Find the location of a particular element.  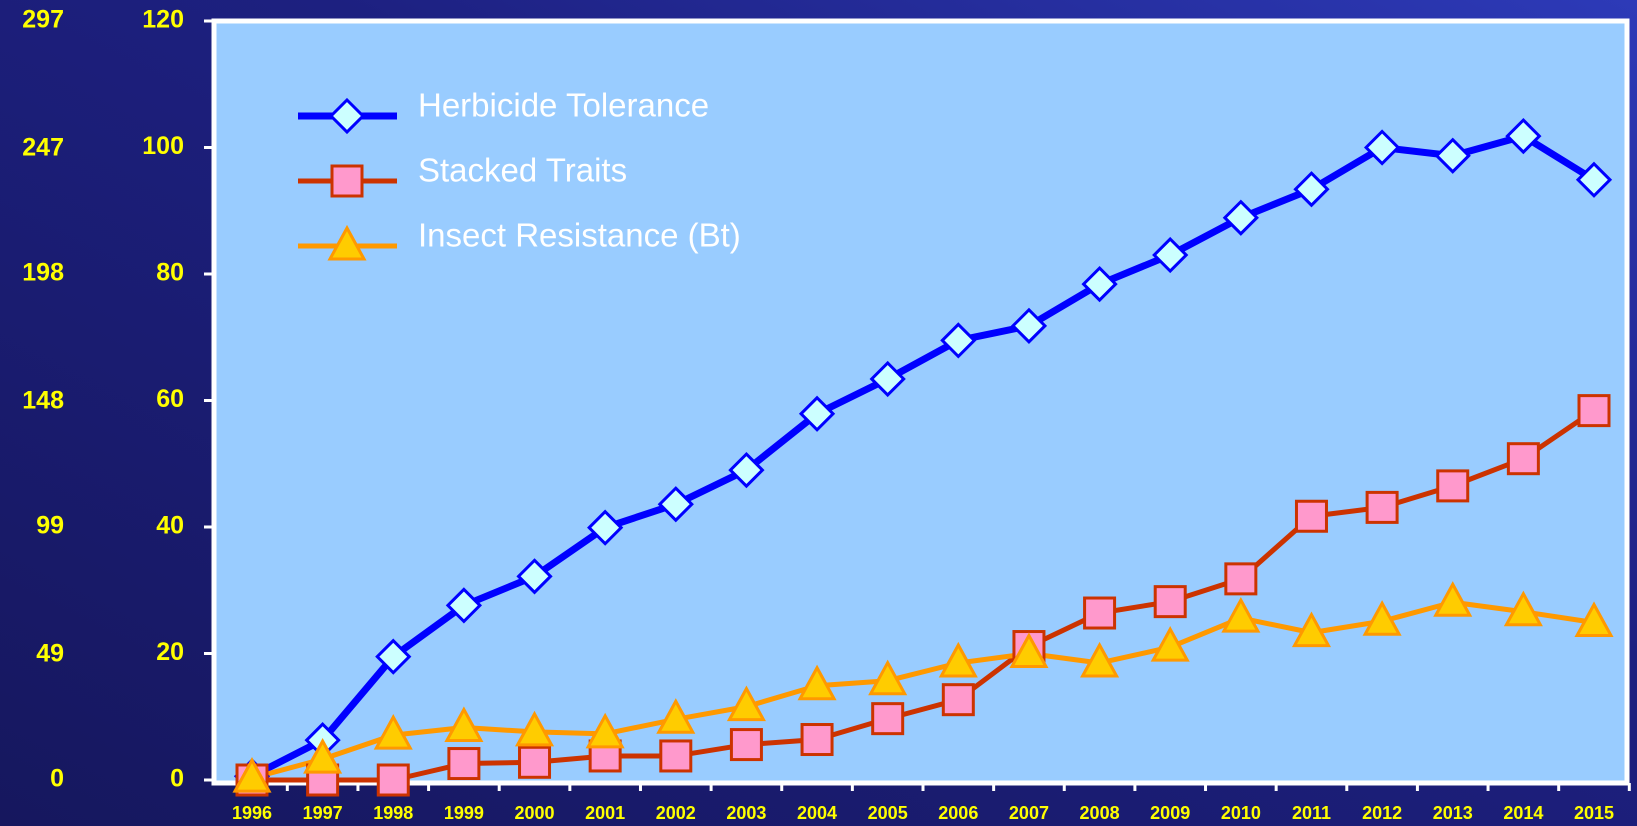

legend-label: Herbicide Tolerance is located at coordinates (563, 105).